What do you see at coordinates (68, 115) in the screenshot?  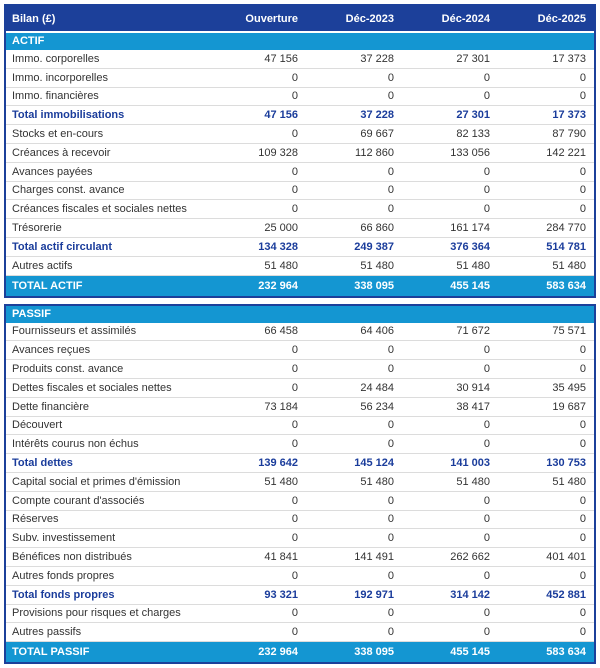 I see `row-label: Total immobilisations` at bounding box center [68, 115].